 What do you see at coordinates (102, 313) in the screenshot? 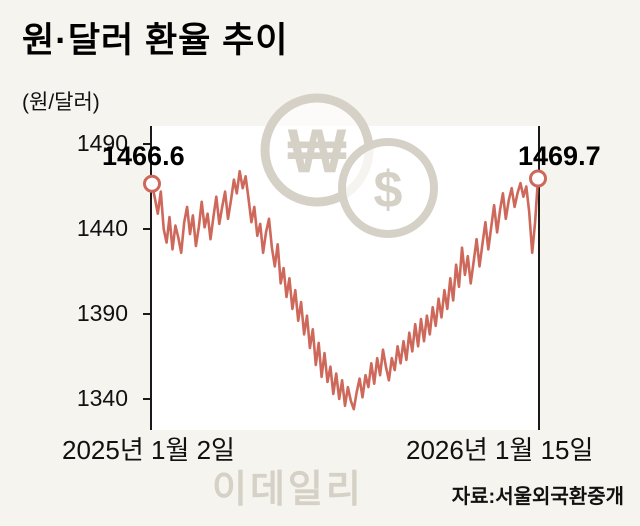
I see `y-axis-tick-label: 1390` at bounding box center [102, 313].